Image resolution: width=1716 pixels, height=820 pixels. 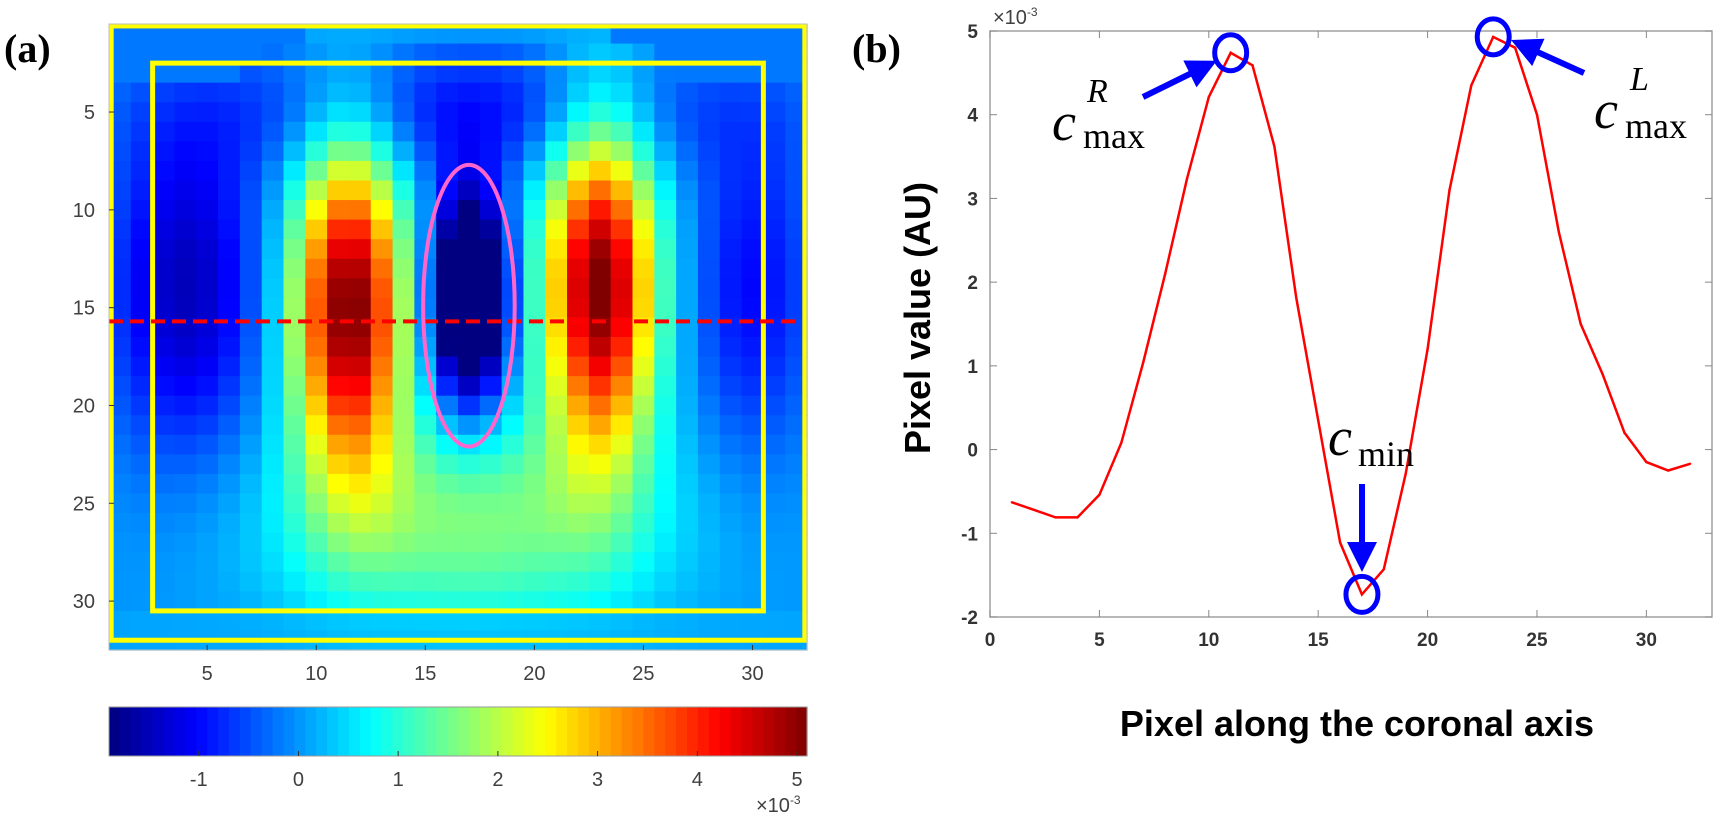 What do you see at coordinates (972, 367) in the screenshot?
I see `y-tick-label: 1` at bounding box center [972, 367].